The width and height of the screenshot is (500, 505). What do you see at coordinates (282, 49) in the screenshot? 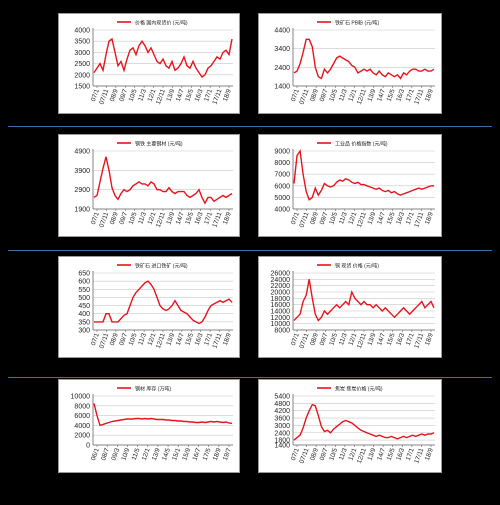
I see `y-tick-label: 3400` at bounding box center [282, 49].